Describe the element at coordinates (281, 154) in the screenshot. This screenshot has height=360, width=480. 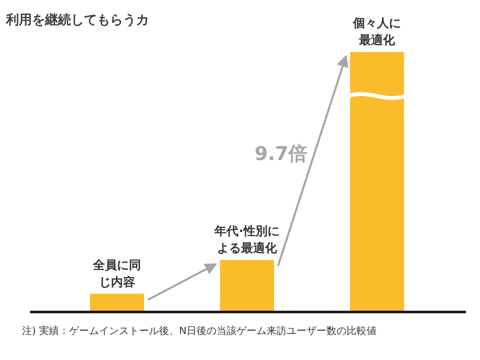
I see `annotation: 9.7倍` at that location.